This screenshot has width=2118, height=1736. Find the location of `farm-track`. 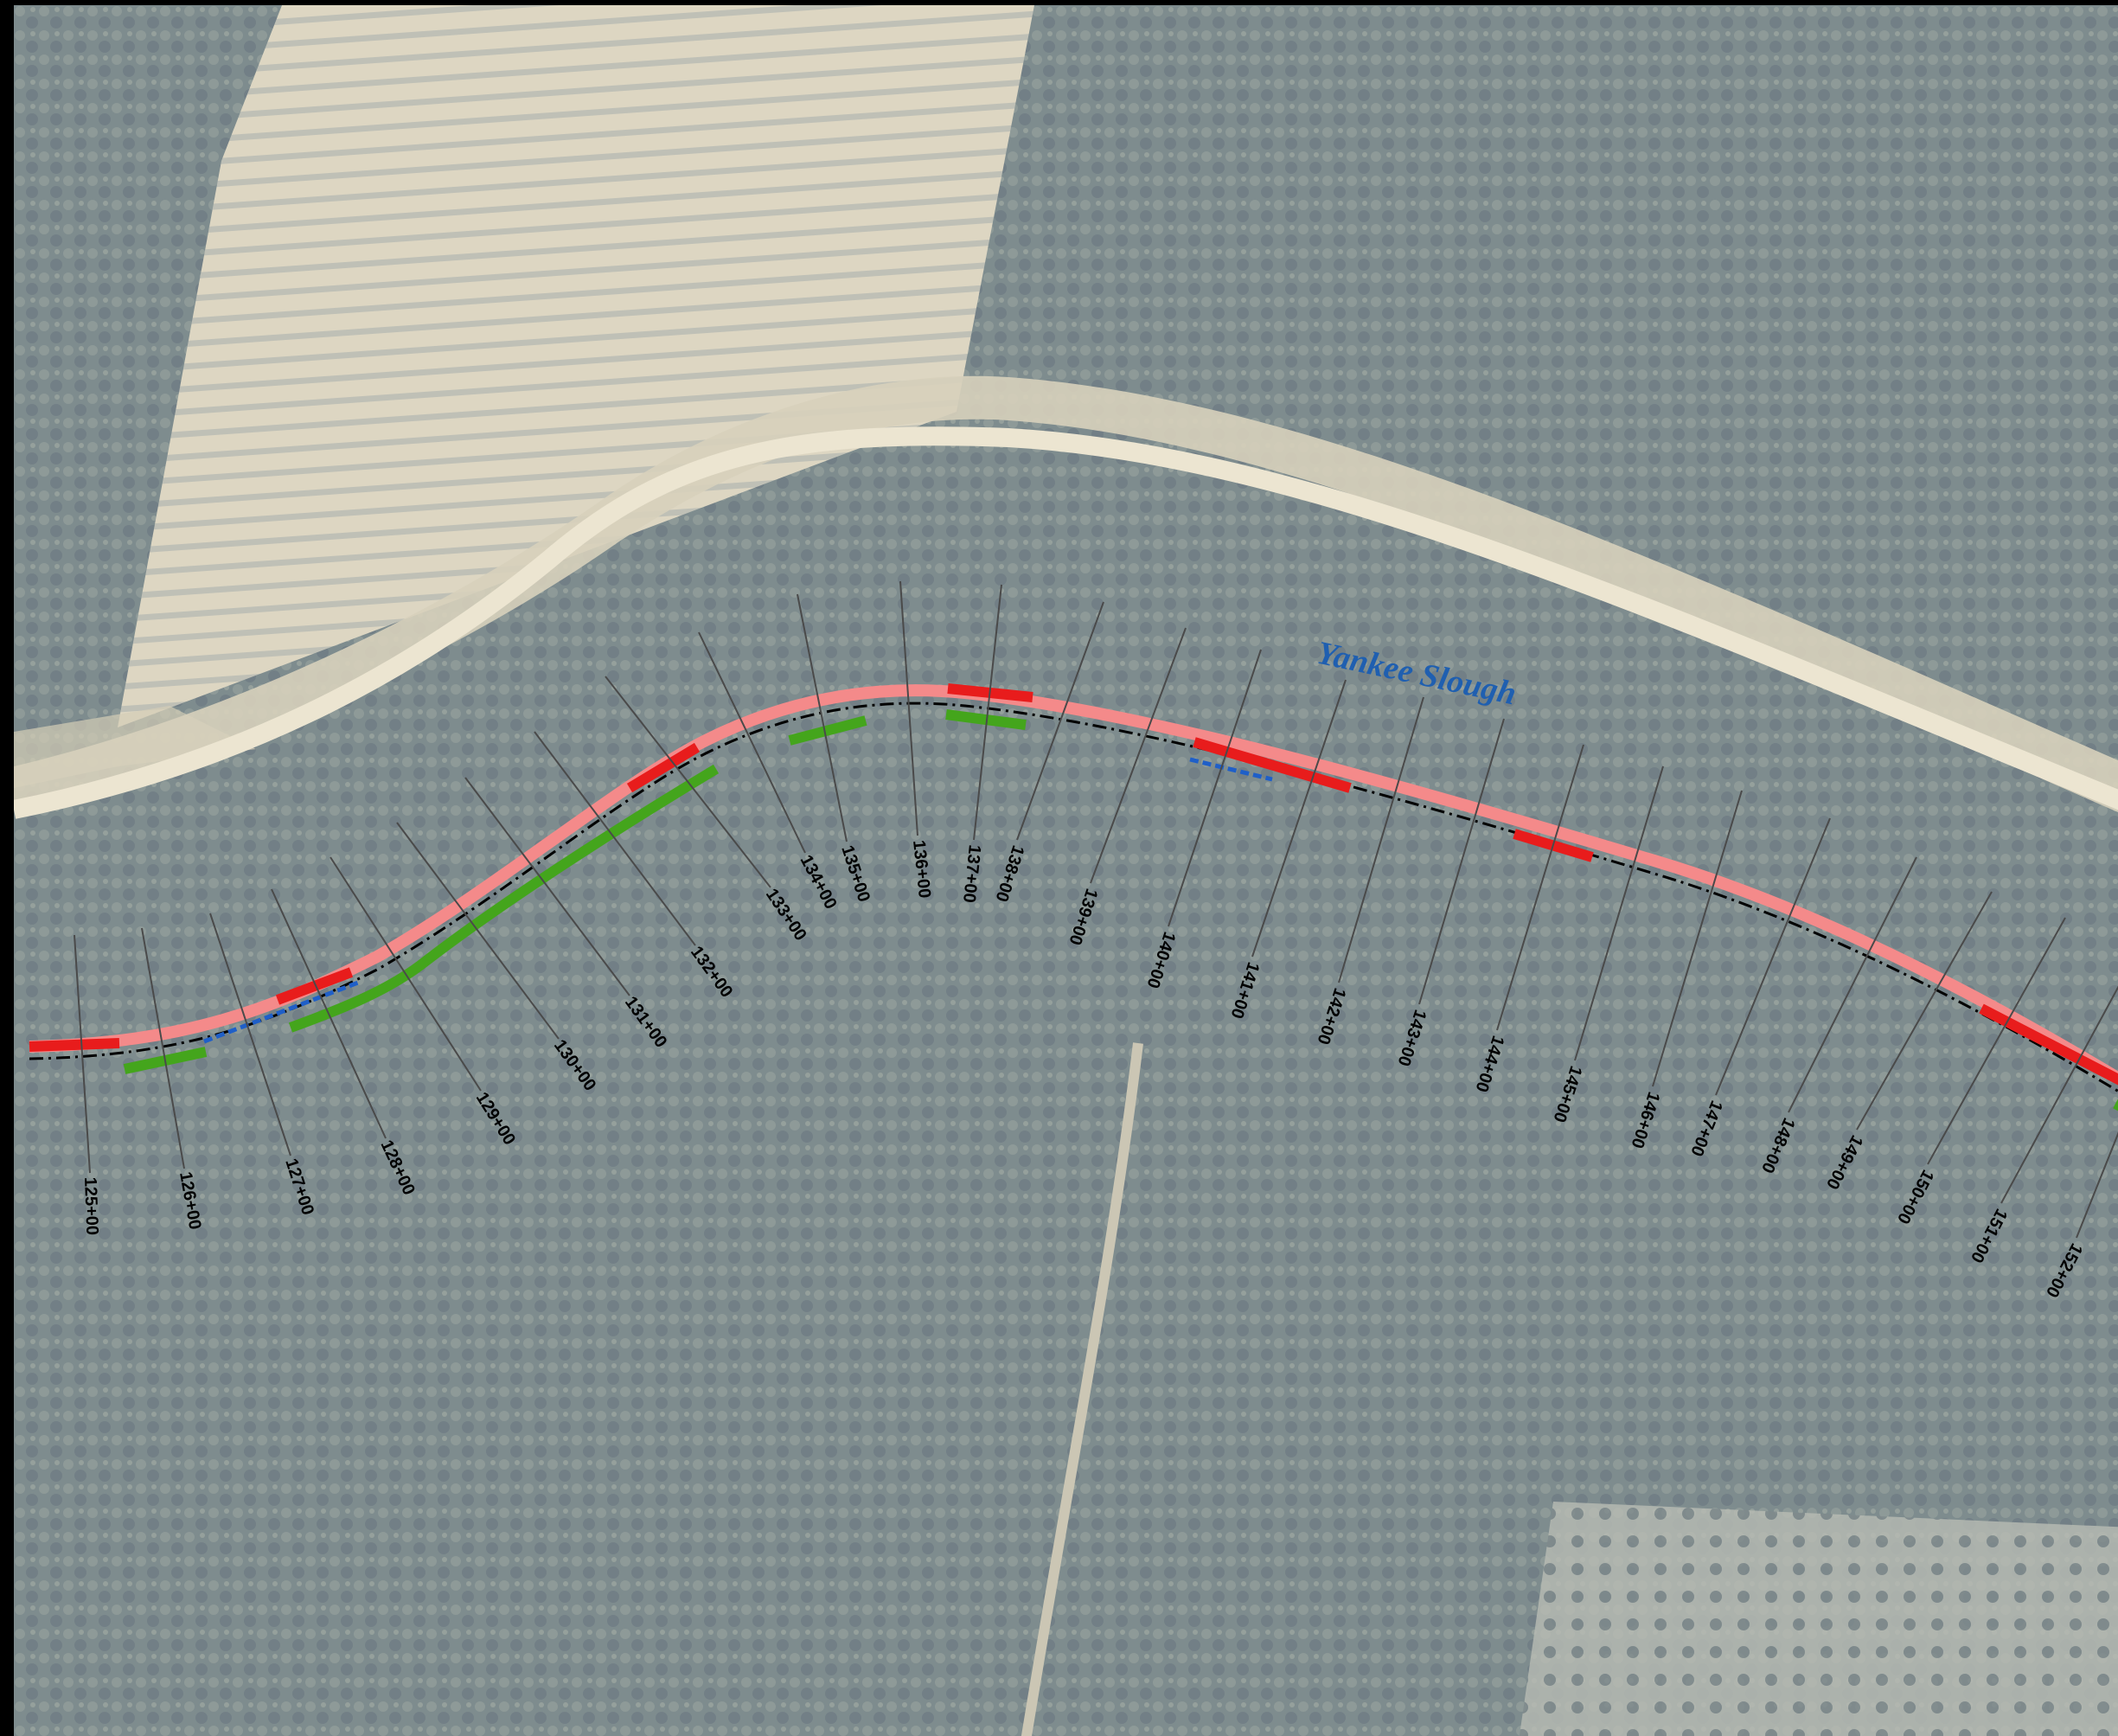

farm-track is located at coordinates (1082, 1389).